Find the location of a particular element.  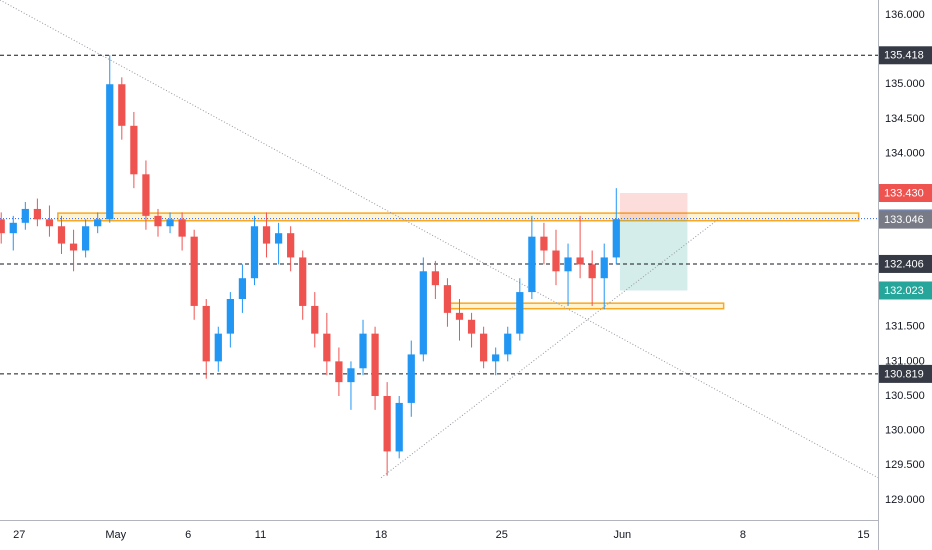

x-tick-label: 25 is located at coordinates (502, 535).